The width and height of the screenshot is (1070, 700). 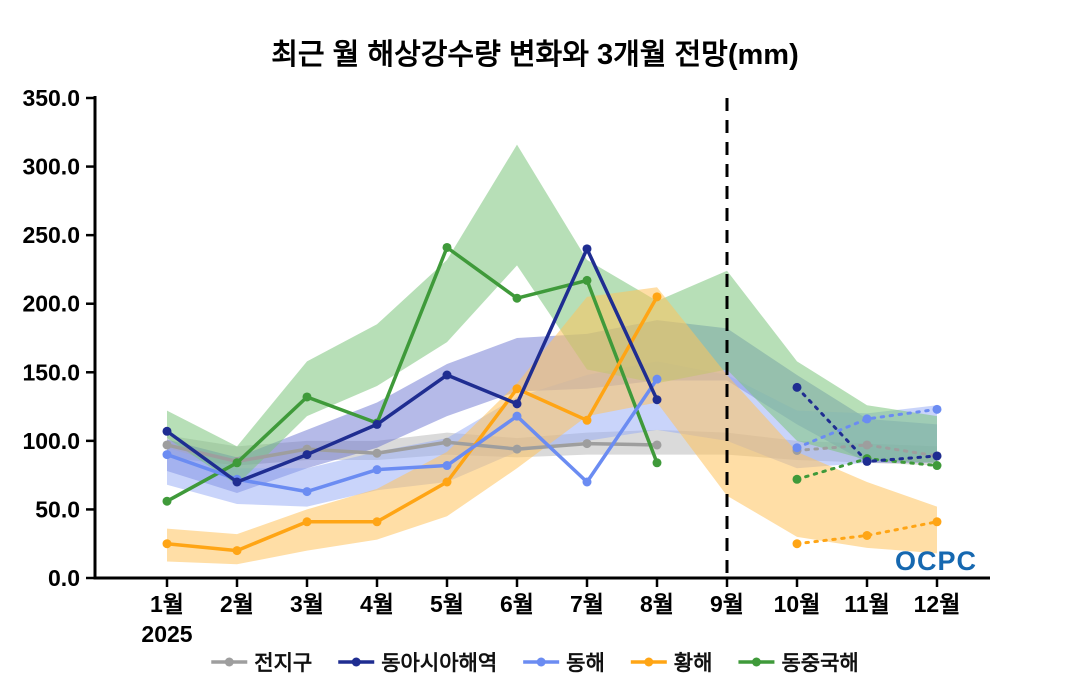 I want to click on y-tick-label: 150.0, so click(x=51, y=372).